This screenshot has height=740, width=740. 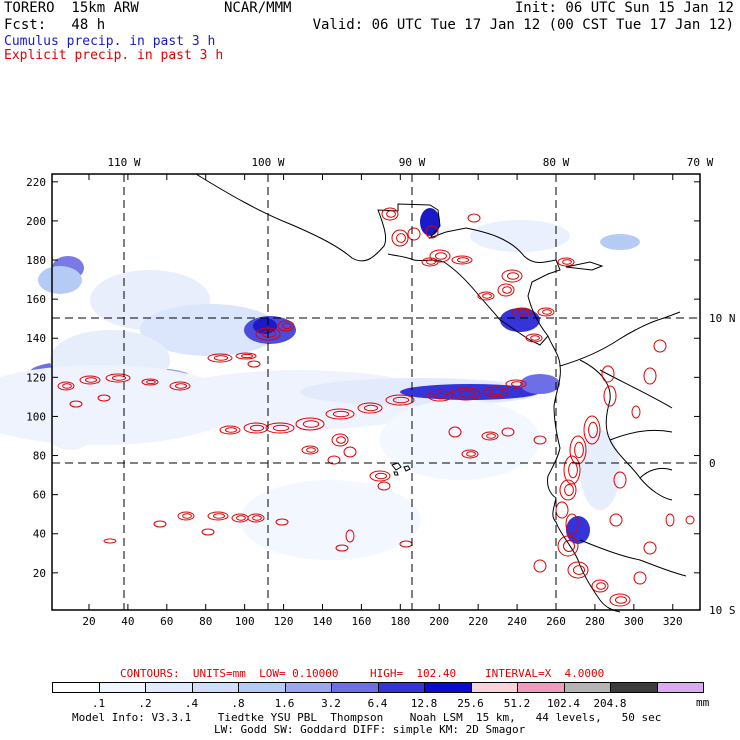 I want to click on colorbar-units: mm, so click(x=703, y=702).